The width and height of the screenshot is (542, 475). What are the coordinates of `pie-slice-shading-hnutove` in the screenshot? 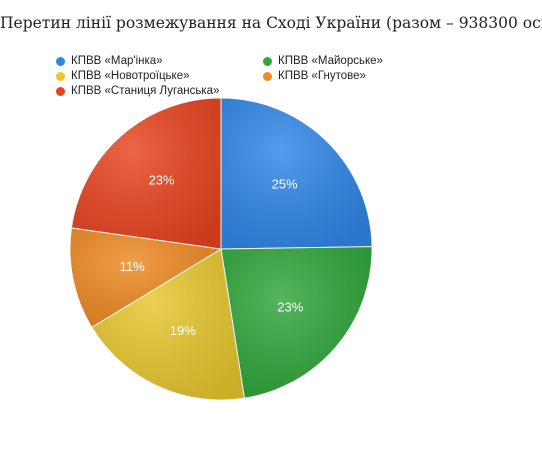 It's located at (145, 277).